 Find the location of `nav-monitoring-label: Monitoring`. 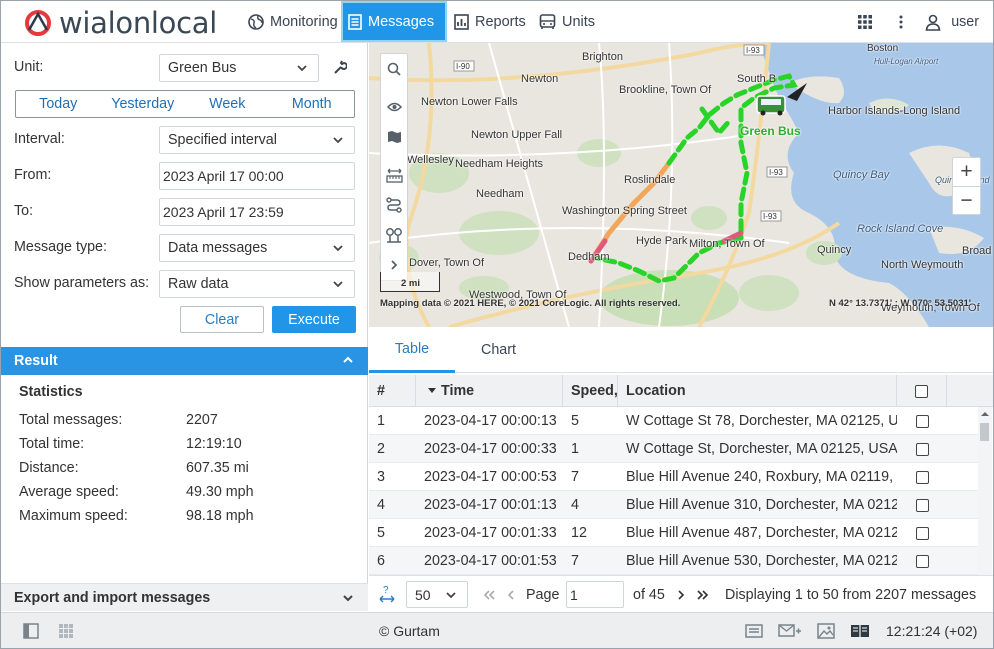

nav-monitoring-label: Monitoring is located at coordinates (304, 22).